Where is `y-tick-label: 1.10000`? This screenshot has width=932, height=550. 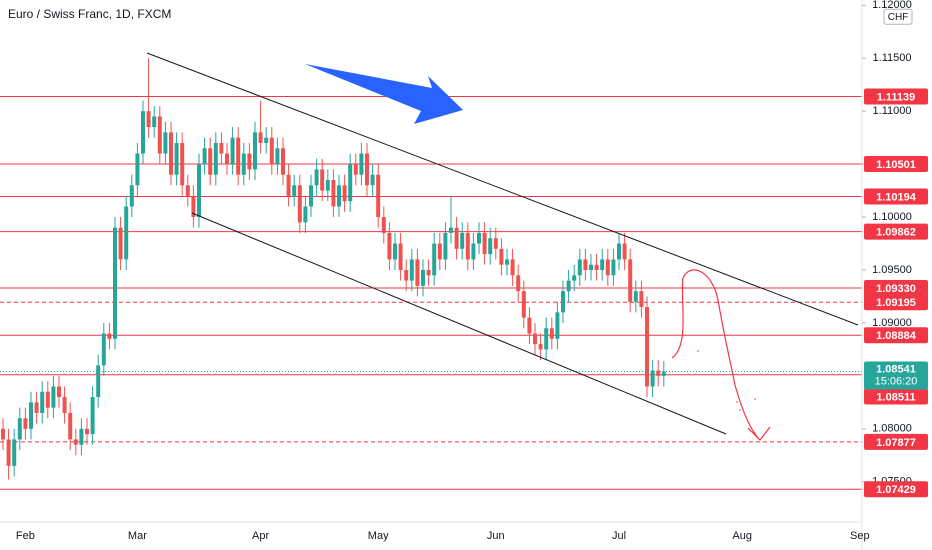 y-tick-label: 1.10000 is located at coordinates (892, 217).